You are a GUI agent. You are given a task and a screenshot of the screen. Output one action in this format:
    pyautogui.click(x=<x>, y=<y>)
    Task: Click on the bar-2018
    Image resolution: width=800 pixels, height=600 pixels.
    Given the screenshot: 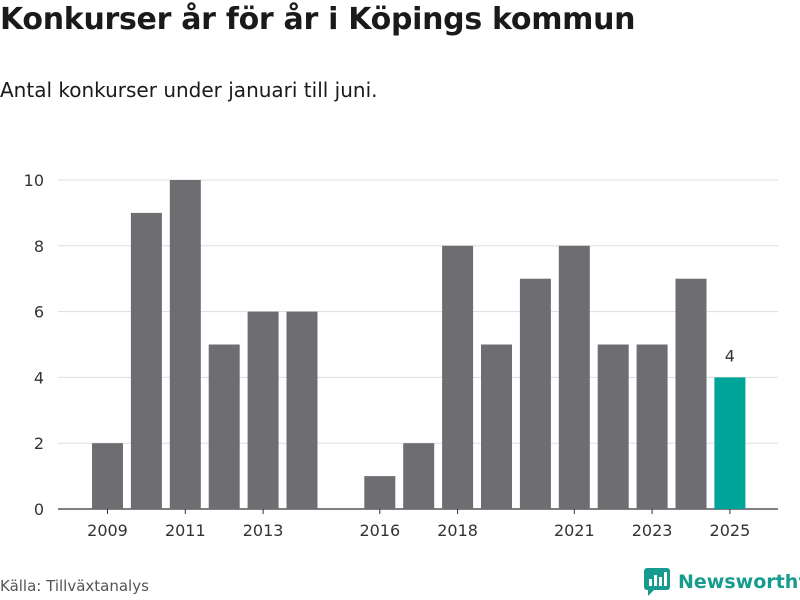 What is the action you would take?
    pyautogui.click(x=458, y=377)
    